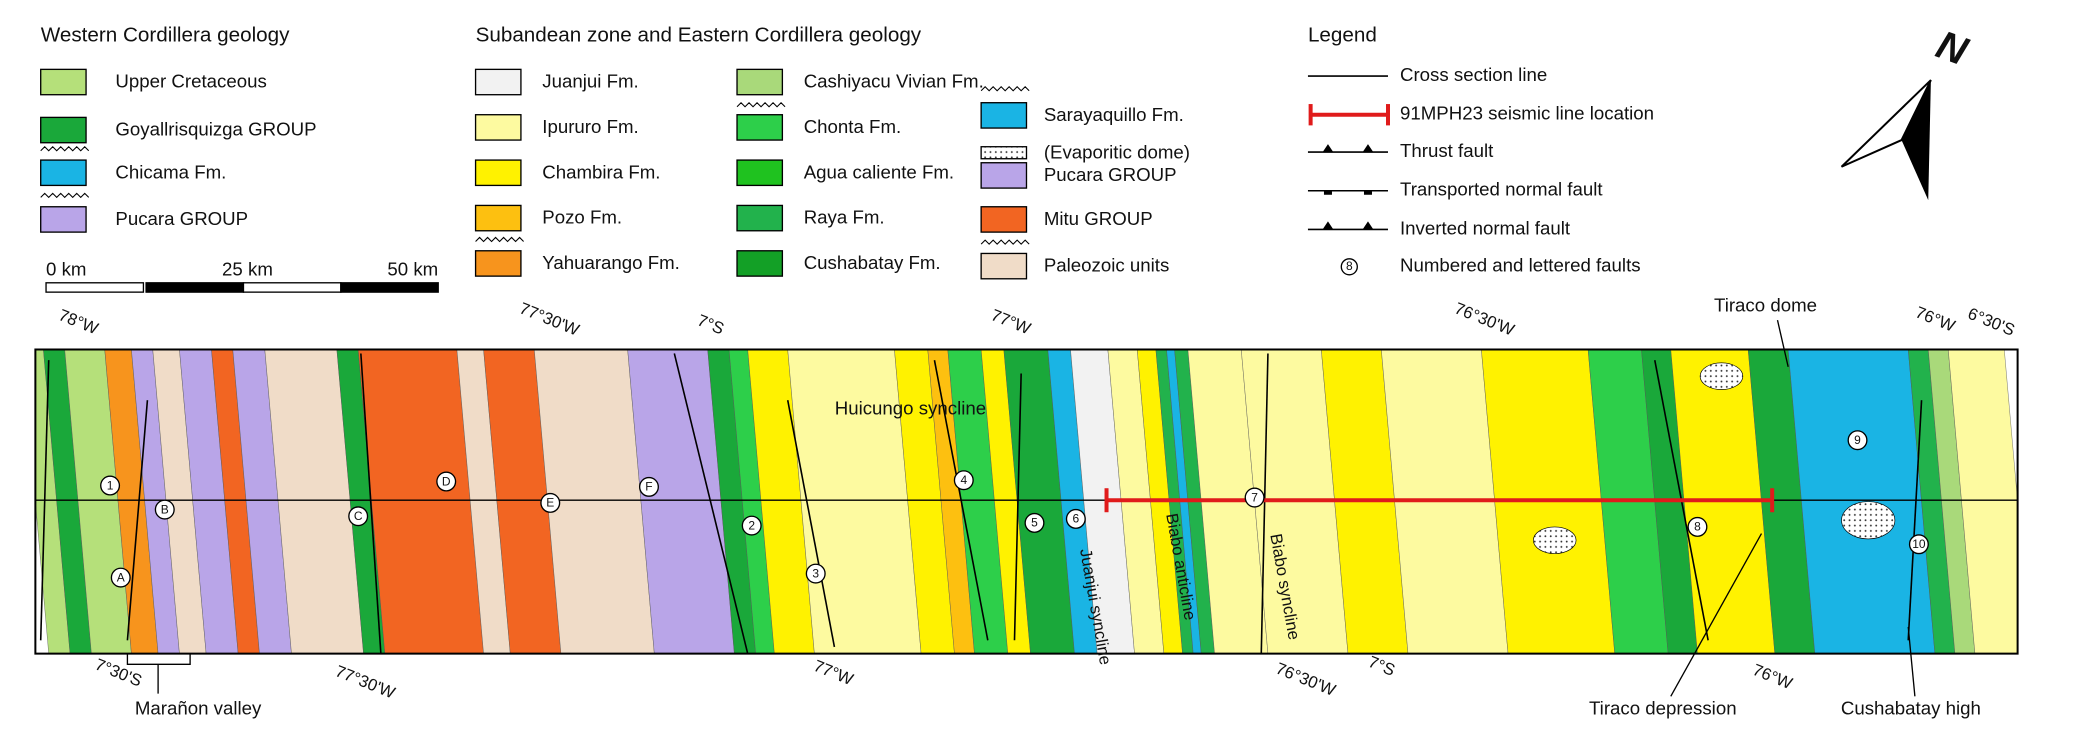 This screenshot has width=2093, height=735. What do you see at coordinates (590, 81) in the screenshot?
I see `legend-label: Juanjui Fm.` at bounding box center [590, 81].